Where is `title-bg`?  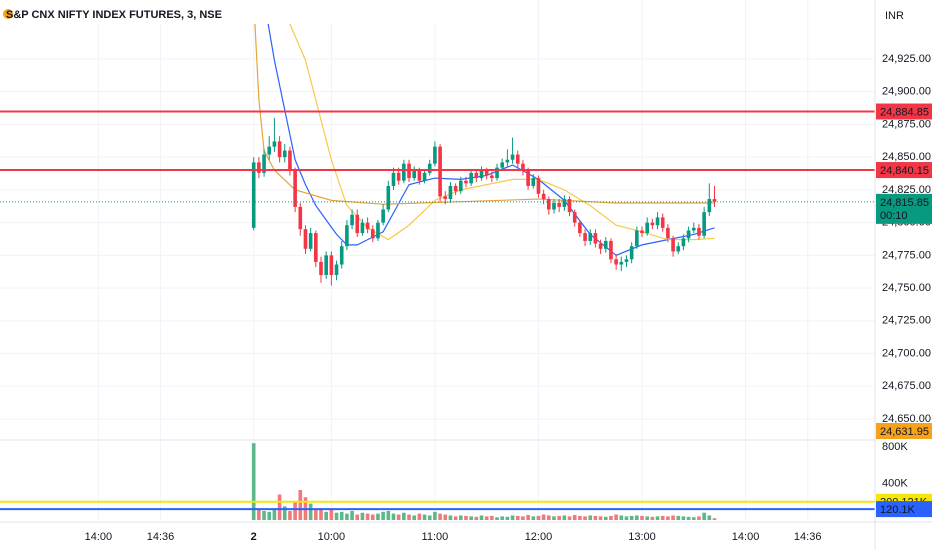 title-bg is located at coordinates (220, 12).